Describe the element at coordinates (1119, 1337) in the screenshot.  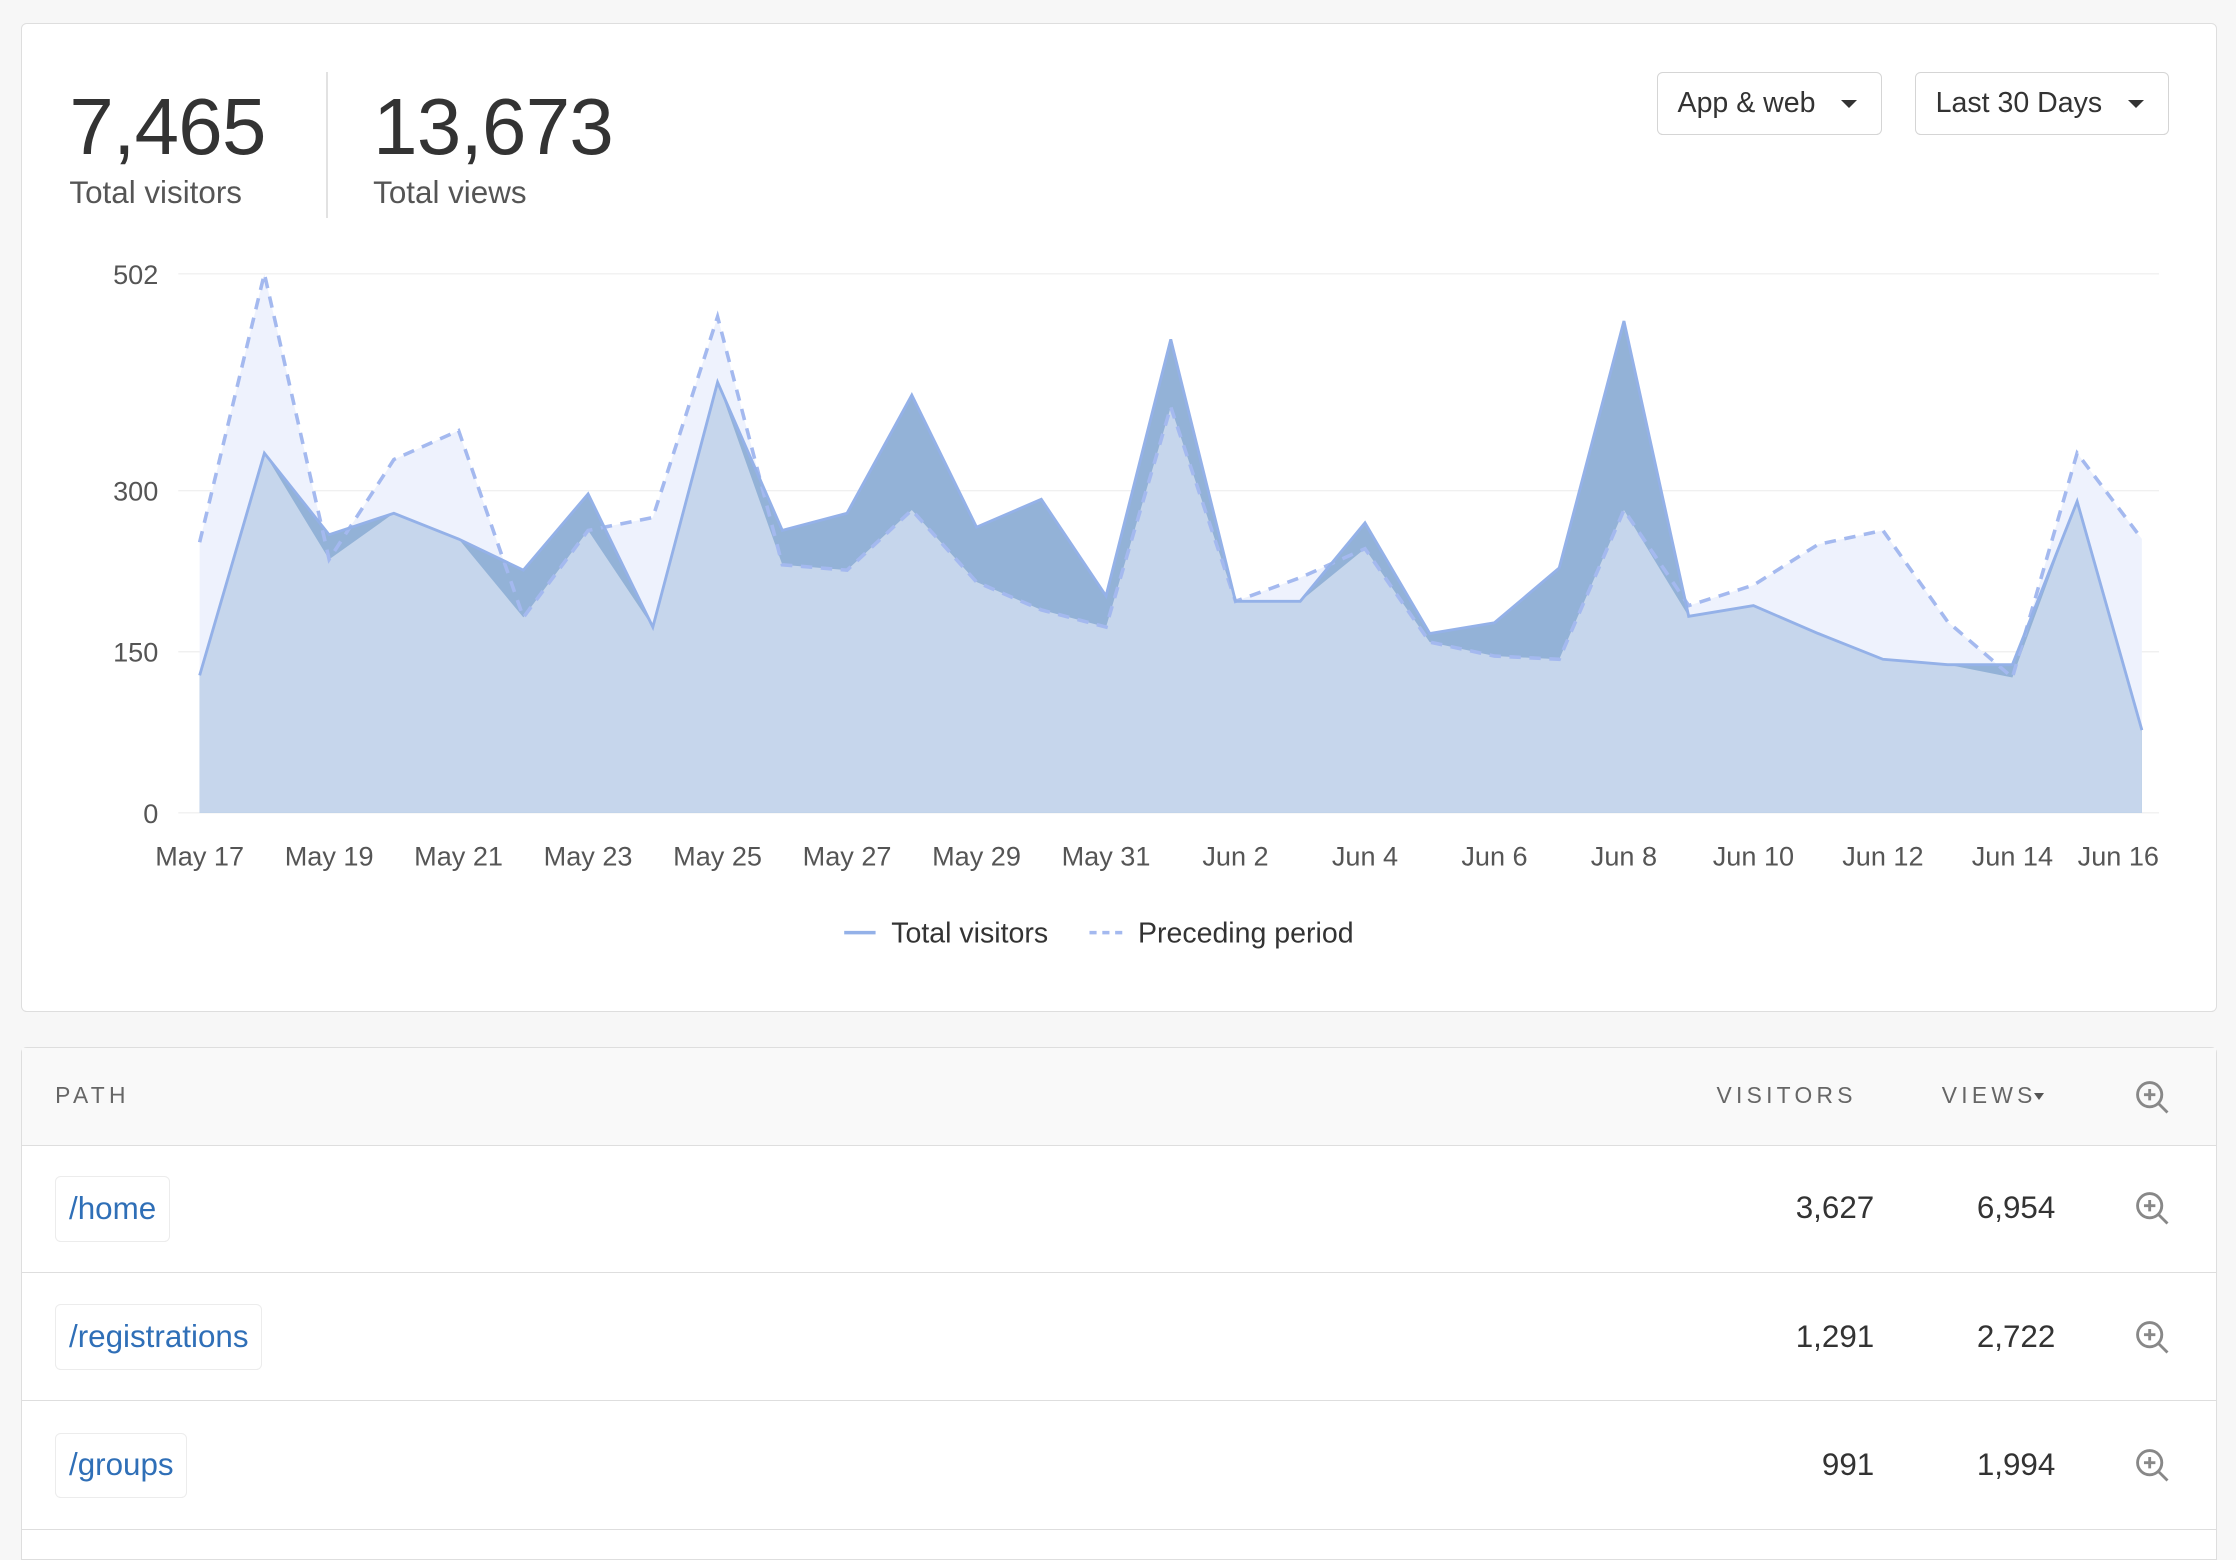
I see `table-row: /registrations 1,291 2,722` at that location.